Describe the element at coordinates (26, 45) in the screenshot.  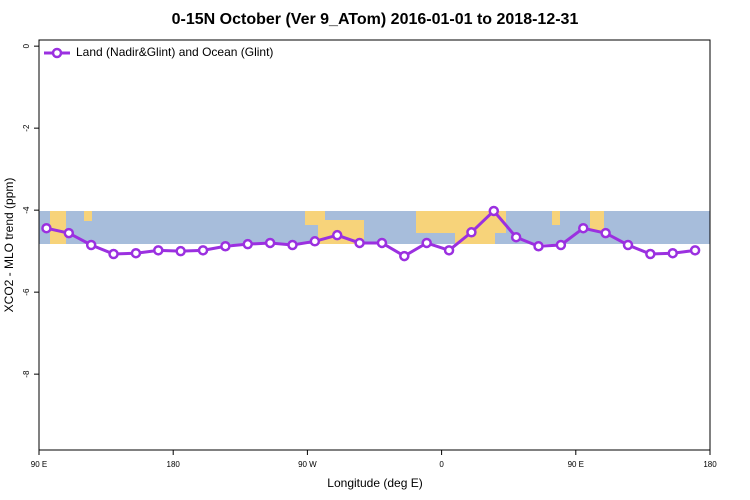
I see `y-tick-label: 0` at that location.